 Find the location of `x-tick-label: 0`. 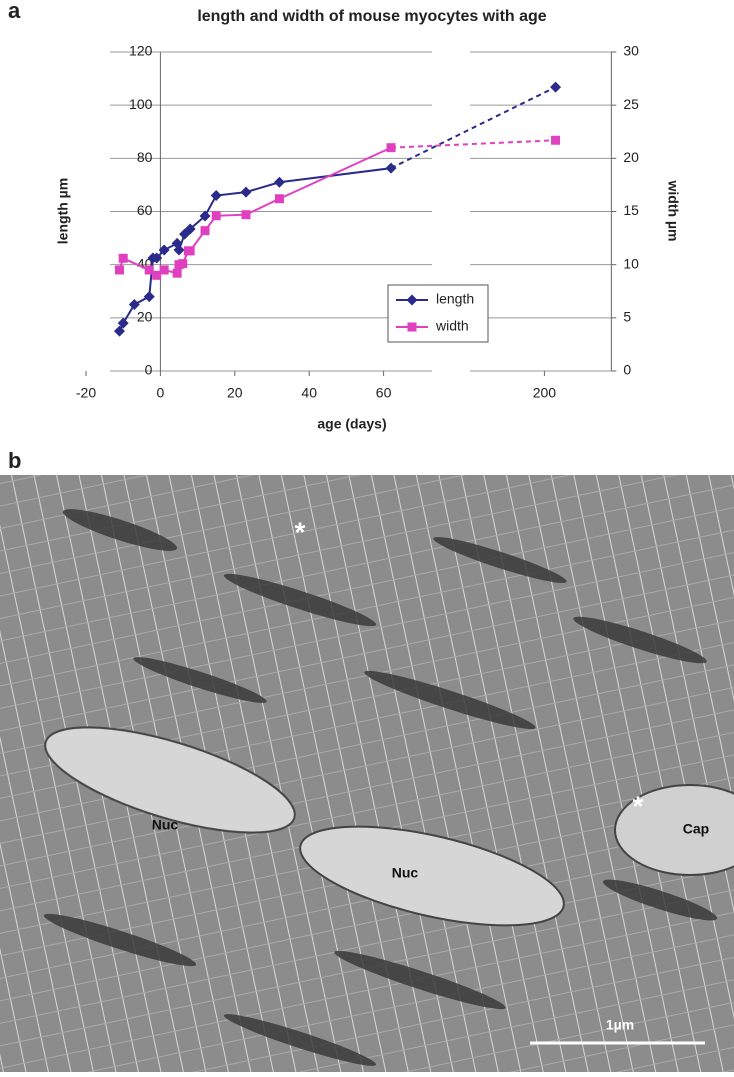

x-tick-label: 0 is located at coordinates (161, 393).